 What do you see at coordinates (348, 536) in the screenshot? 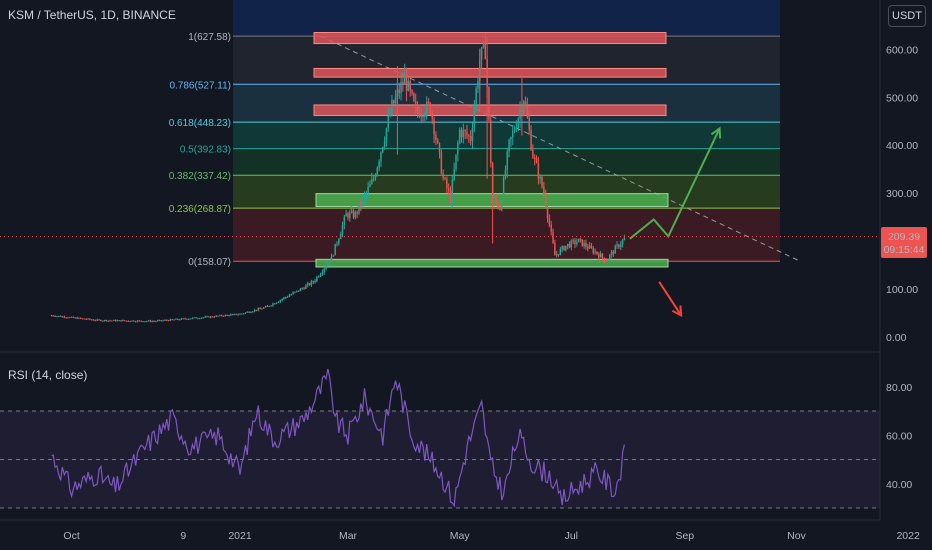
I see `x-tick-label: Mar` at bounding box center [348, 536].